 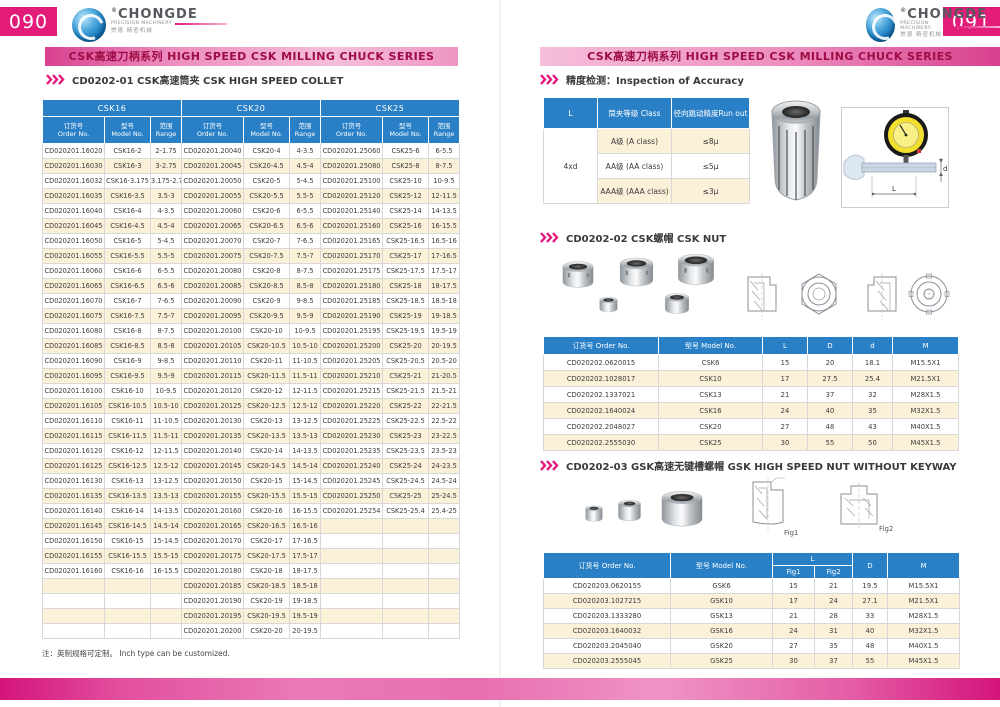 I want to click on table-cell: 18.5-18, so click(x=444, y=301).